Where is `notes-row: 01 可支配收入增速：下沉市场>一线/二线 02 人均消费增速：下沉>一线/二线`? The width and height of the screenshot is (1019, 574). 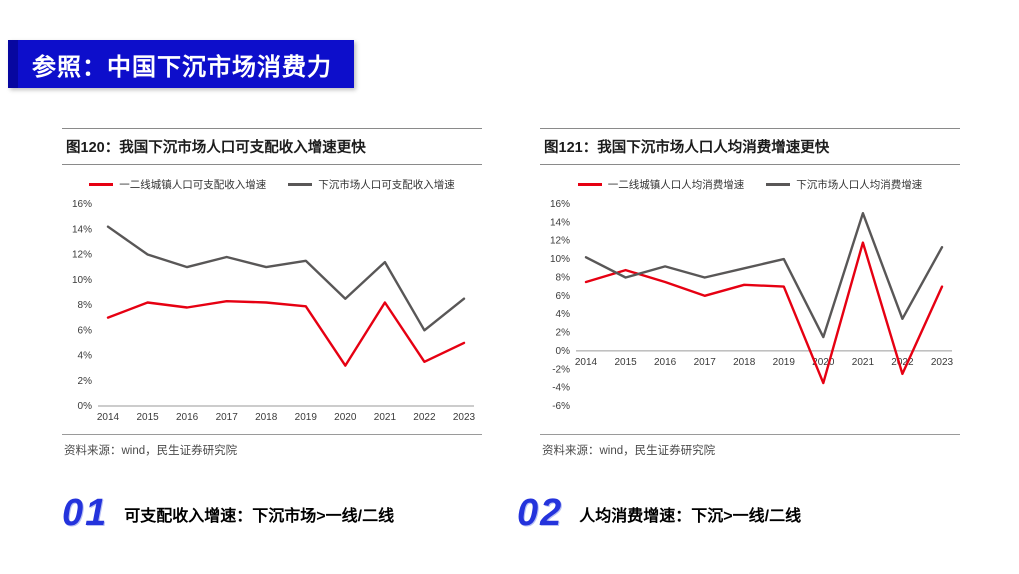 notes-row: 01 可支配收入增速：下沉市场>一线/二线 02 人均消费增速：下沉>一线/二线 is located at coordinates (517, 513).